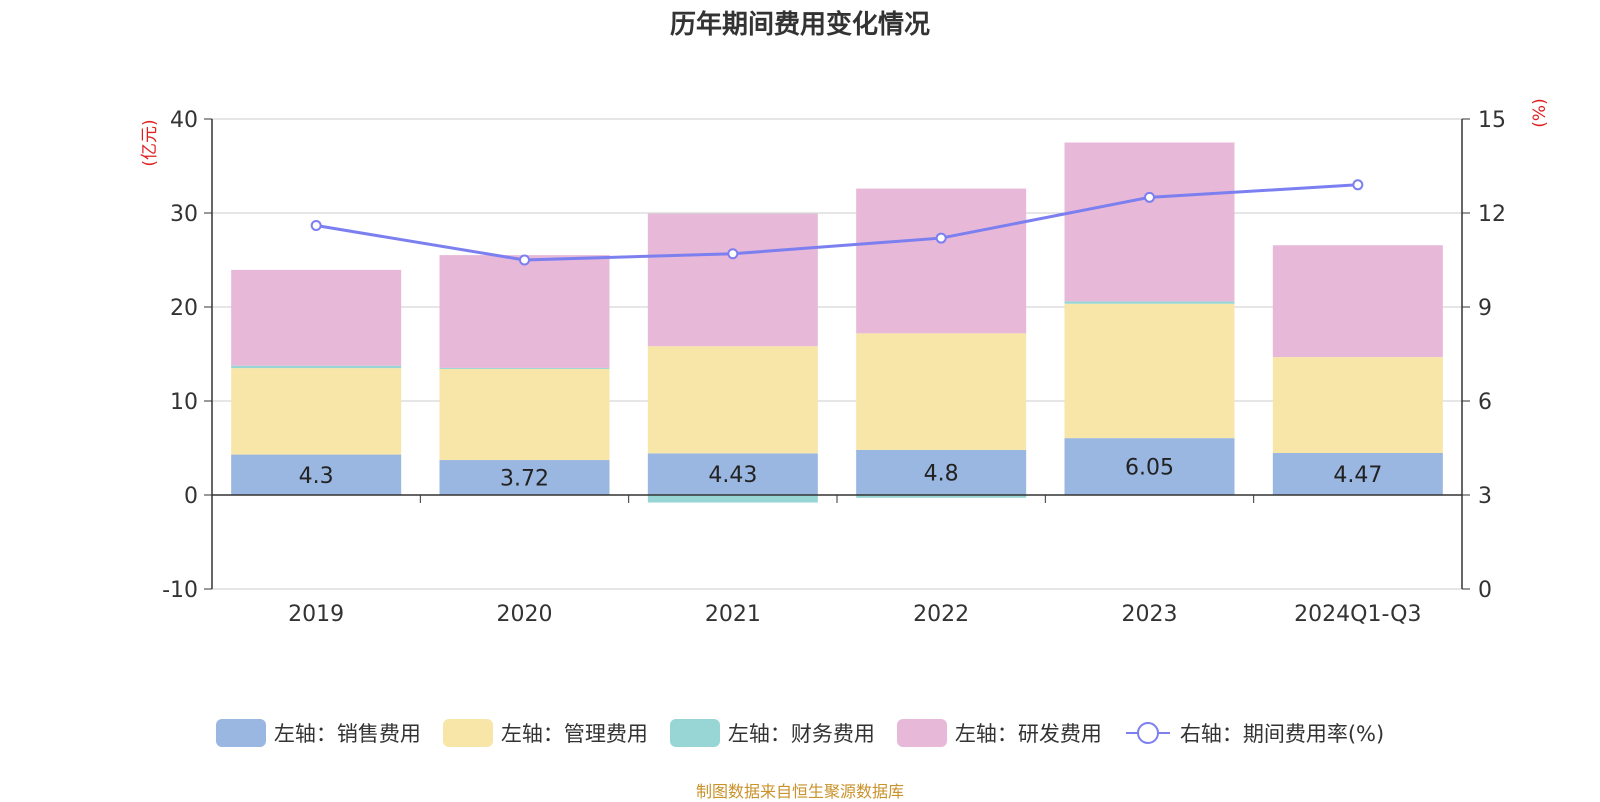 The width and height of the screenshot is (1600, 802). What do you see at coordinates (732, 400) in the screenshot?
I see `bar-admin-2021` at bounding box center [732, 400].